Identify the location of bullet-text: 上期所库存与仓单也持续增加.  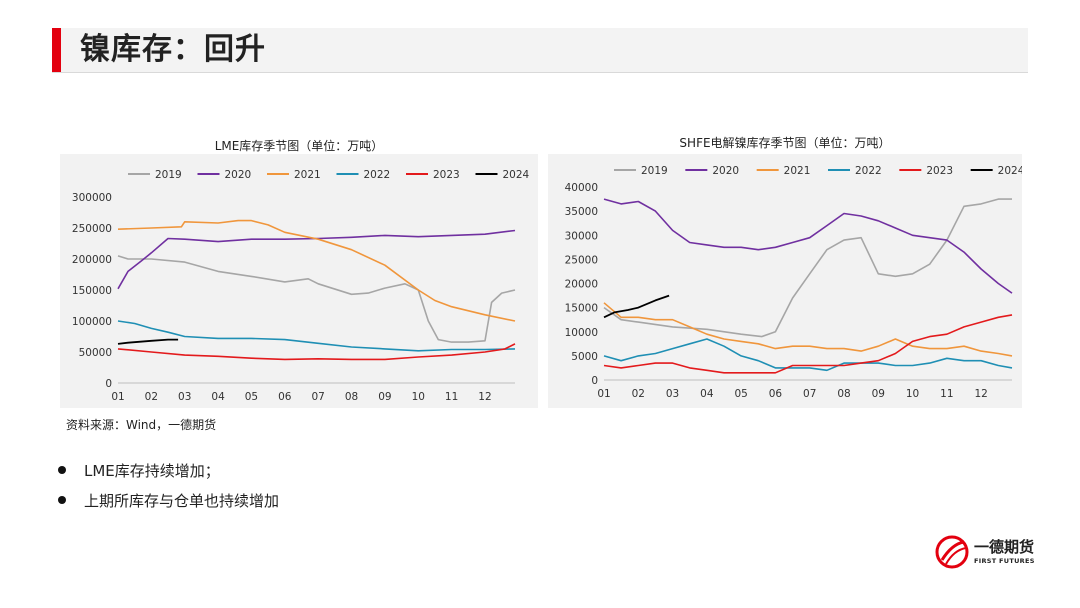
(182, 501).